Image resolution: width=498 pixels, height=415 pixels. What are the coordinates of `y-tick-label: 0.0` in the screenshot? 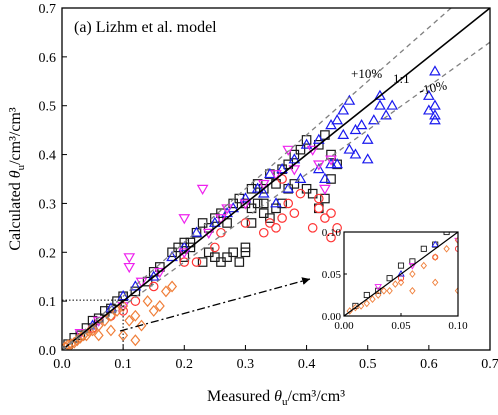 It's located at (48, 351).